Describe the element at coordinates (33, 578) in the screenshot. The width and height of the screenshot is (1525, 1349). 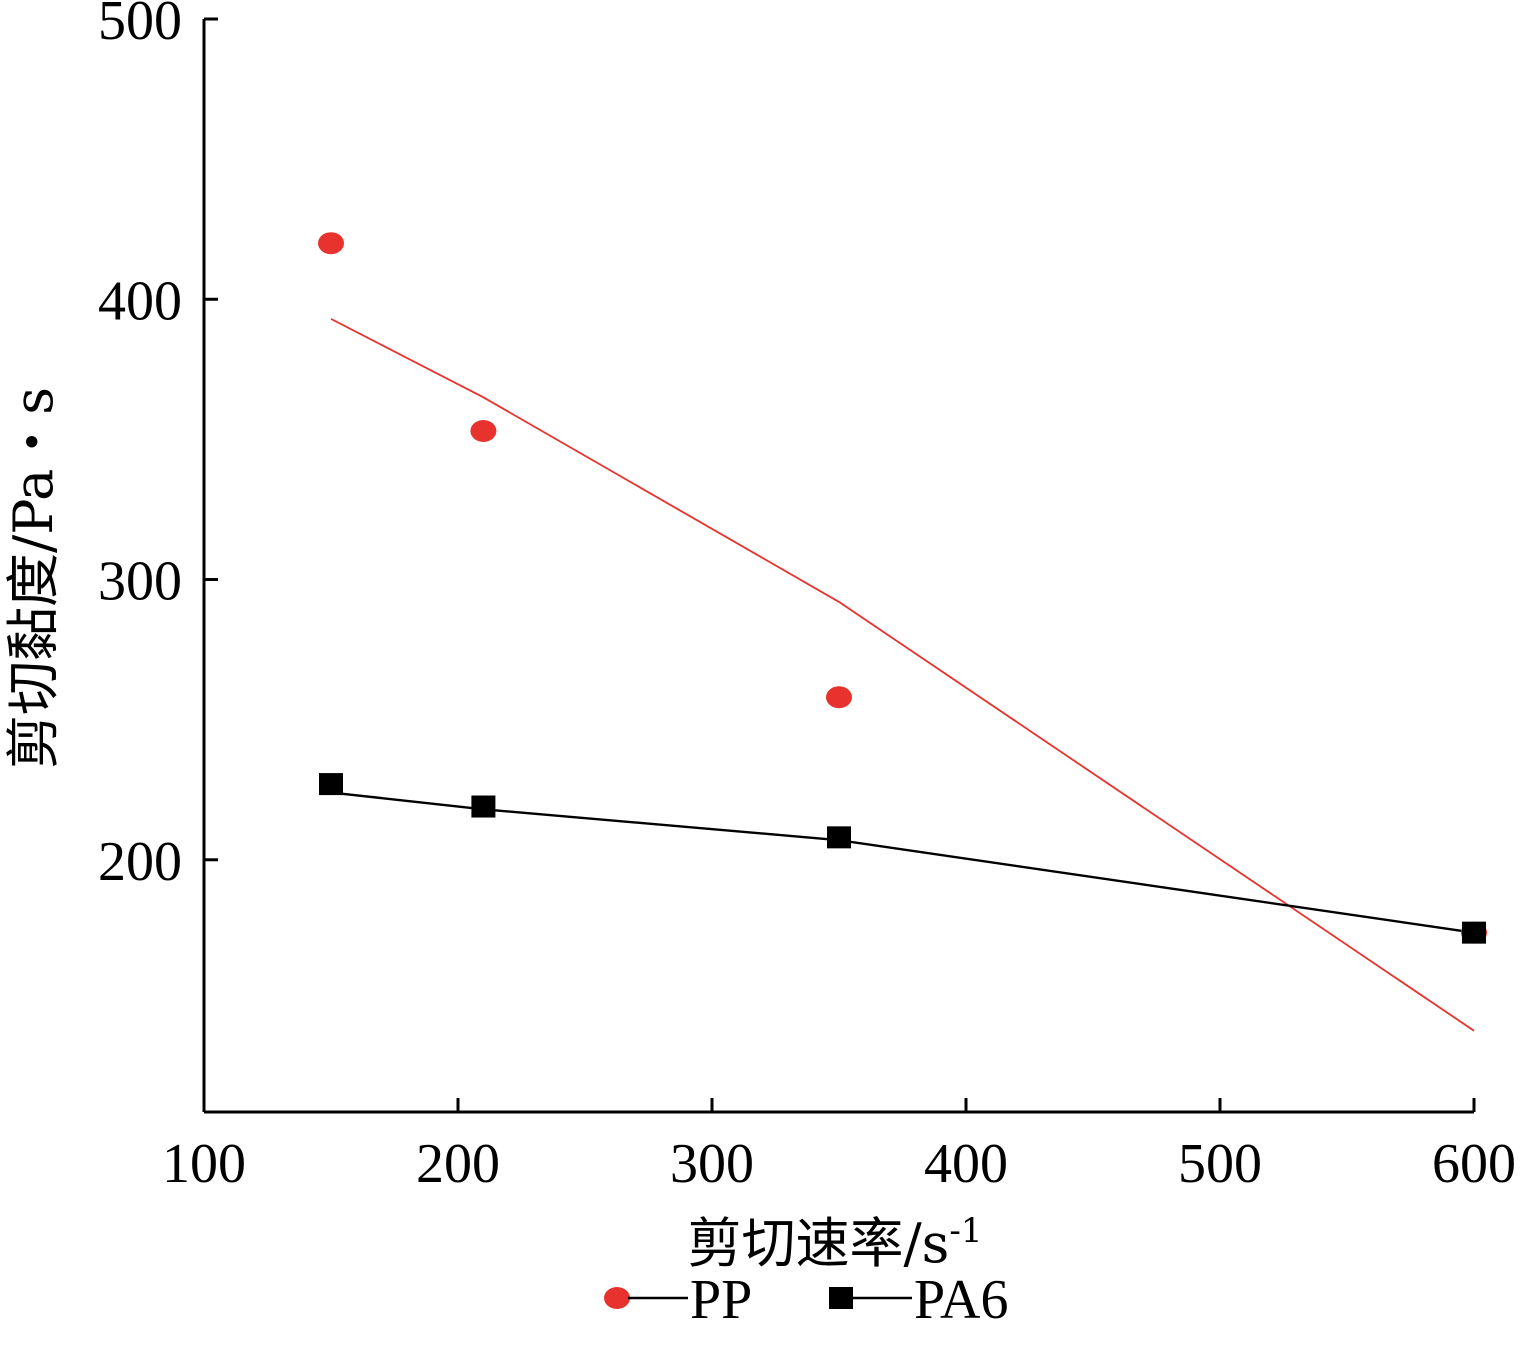
I see `y-axis-title: 剪切黏度/Pa・s` at that location.